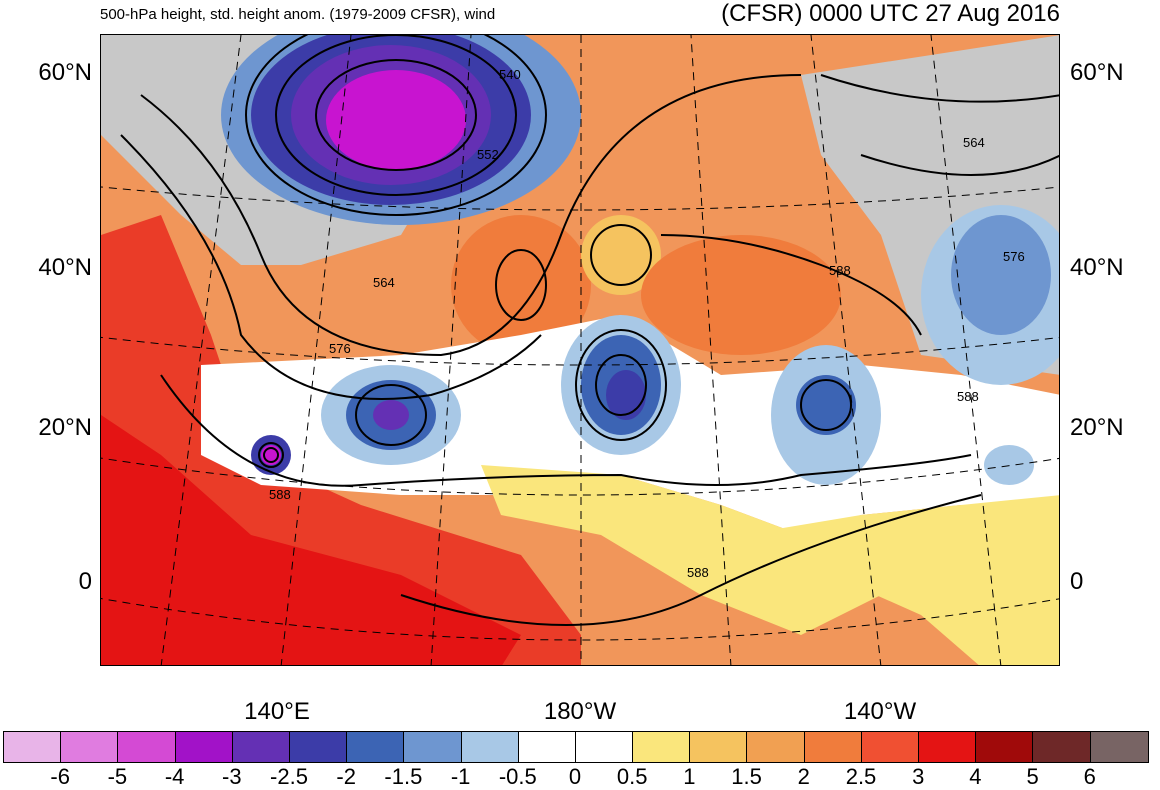 The image size is (1160, 790). Describe the element at coordinates (340, 348) in the screenshot. I see `contour-label-576: 576` at that location.